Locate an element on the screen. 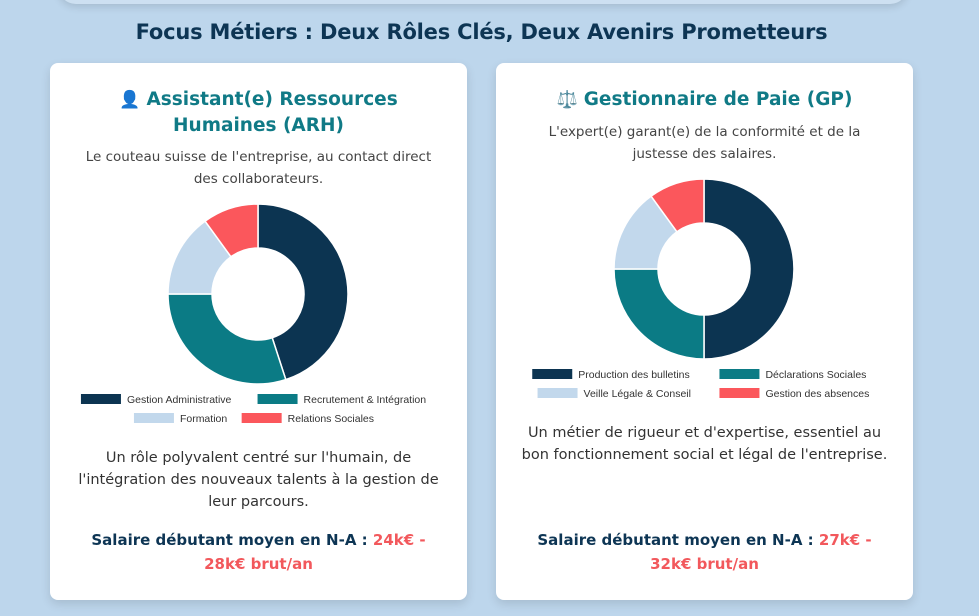  legend-label-recrutement-integration: Recrutement & Intégration is located at coordinates (365, 400).